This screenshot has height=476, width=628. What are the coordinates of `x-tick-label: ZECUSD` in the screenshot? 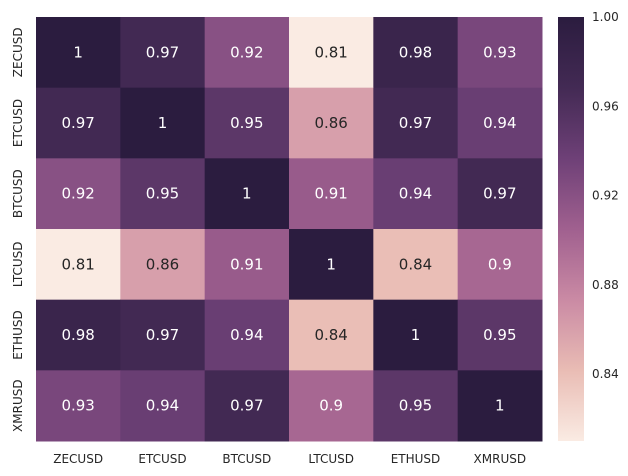 It's located at (78, 459).